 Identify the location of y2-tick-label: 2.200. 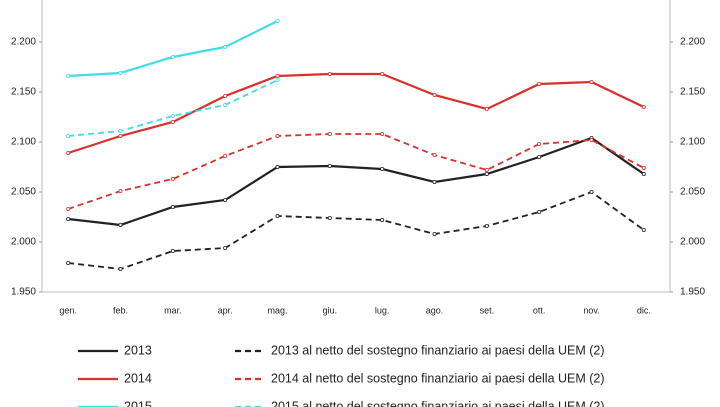
(692, 42).